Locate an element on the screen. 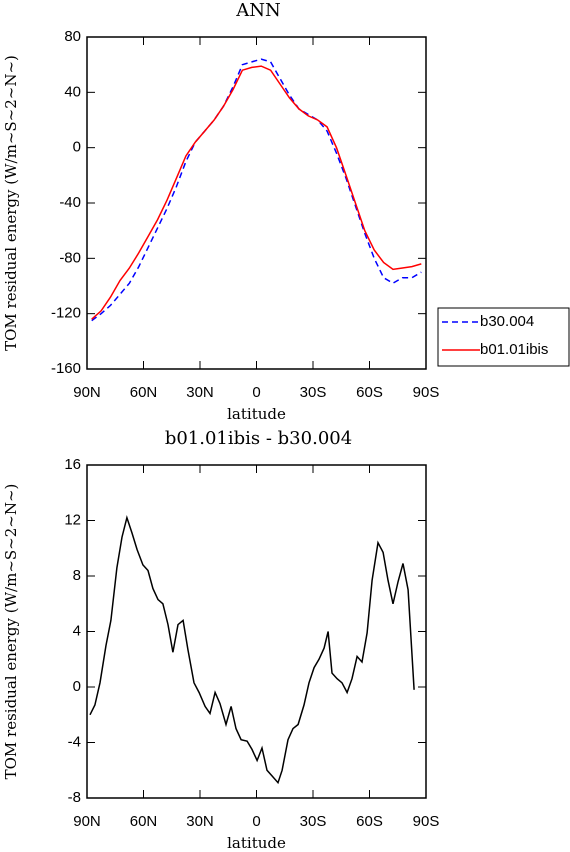  y-tick-label: 80 is located at coordinates (72, 36).